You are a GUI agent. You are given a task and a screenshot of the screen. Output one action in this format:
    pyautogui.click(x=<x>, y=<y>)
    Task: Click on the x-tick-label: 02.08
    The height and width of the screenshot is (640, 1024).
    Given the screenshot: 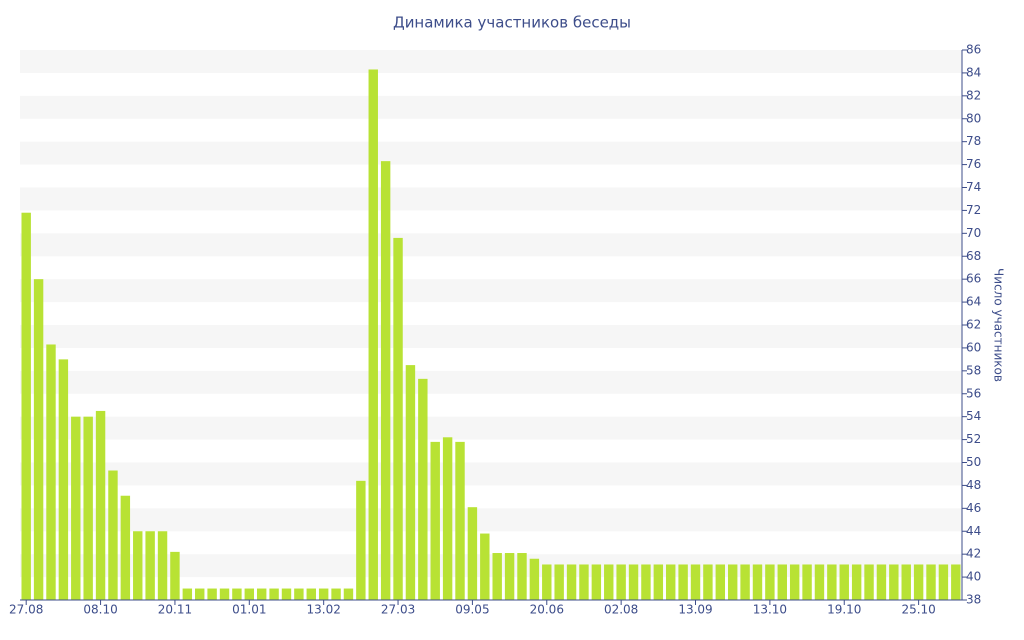 What is the action you would take?
    pyautogui.click(x=621, y=610)
    